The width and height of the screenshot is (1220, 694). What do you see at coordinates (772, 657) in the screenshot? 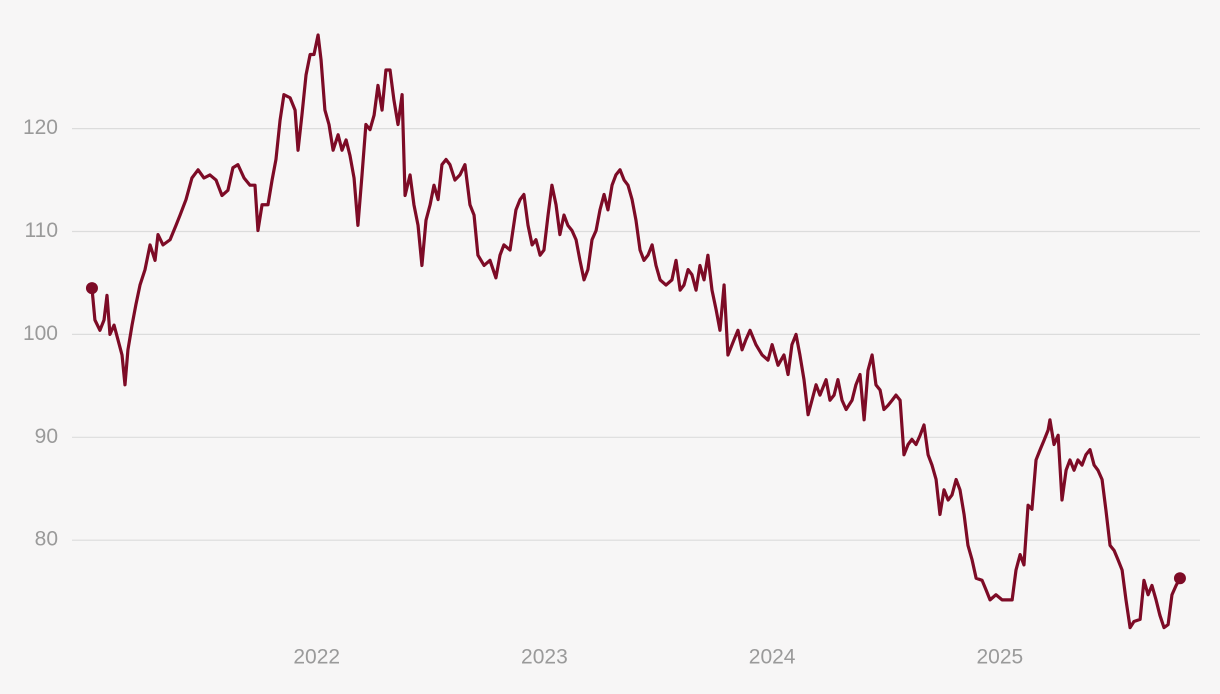
I see `x-tick-label: 2024` at bounding box center [772, 657].